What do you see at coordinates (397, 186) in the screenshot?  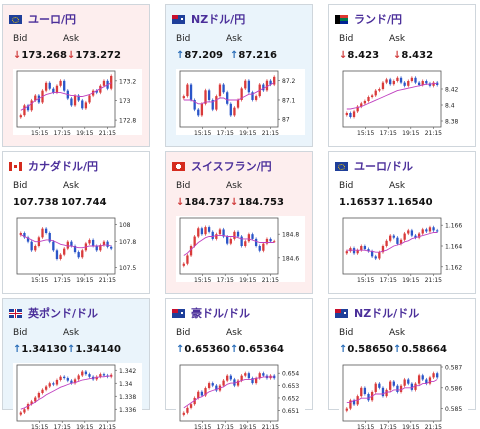 I see `ask-label: Ask` at bounding box center [397, 186].